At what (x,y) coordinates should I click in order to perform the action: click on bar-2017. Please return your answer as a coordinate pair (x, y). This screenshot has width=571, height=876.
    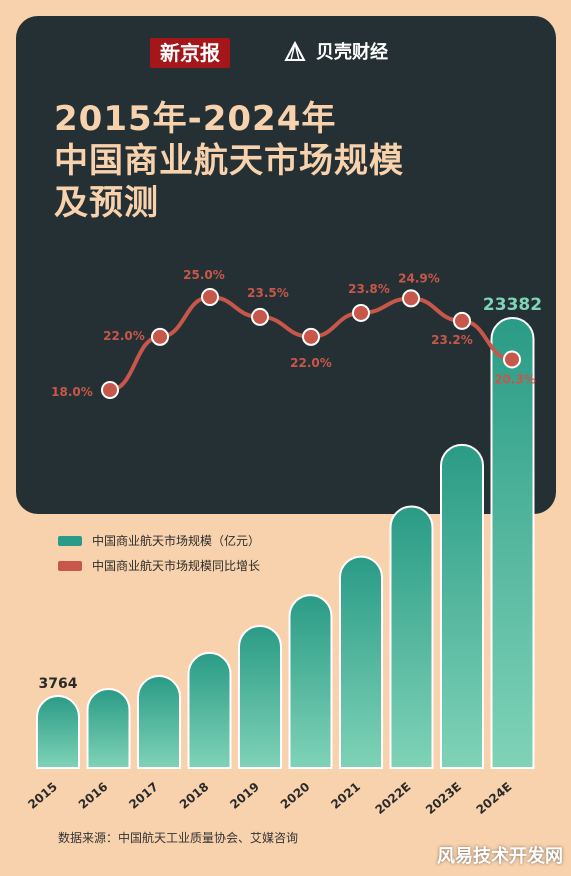
    Looking at the image, I should click on (159, 722).